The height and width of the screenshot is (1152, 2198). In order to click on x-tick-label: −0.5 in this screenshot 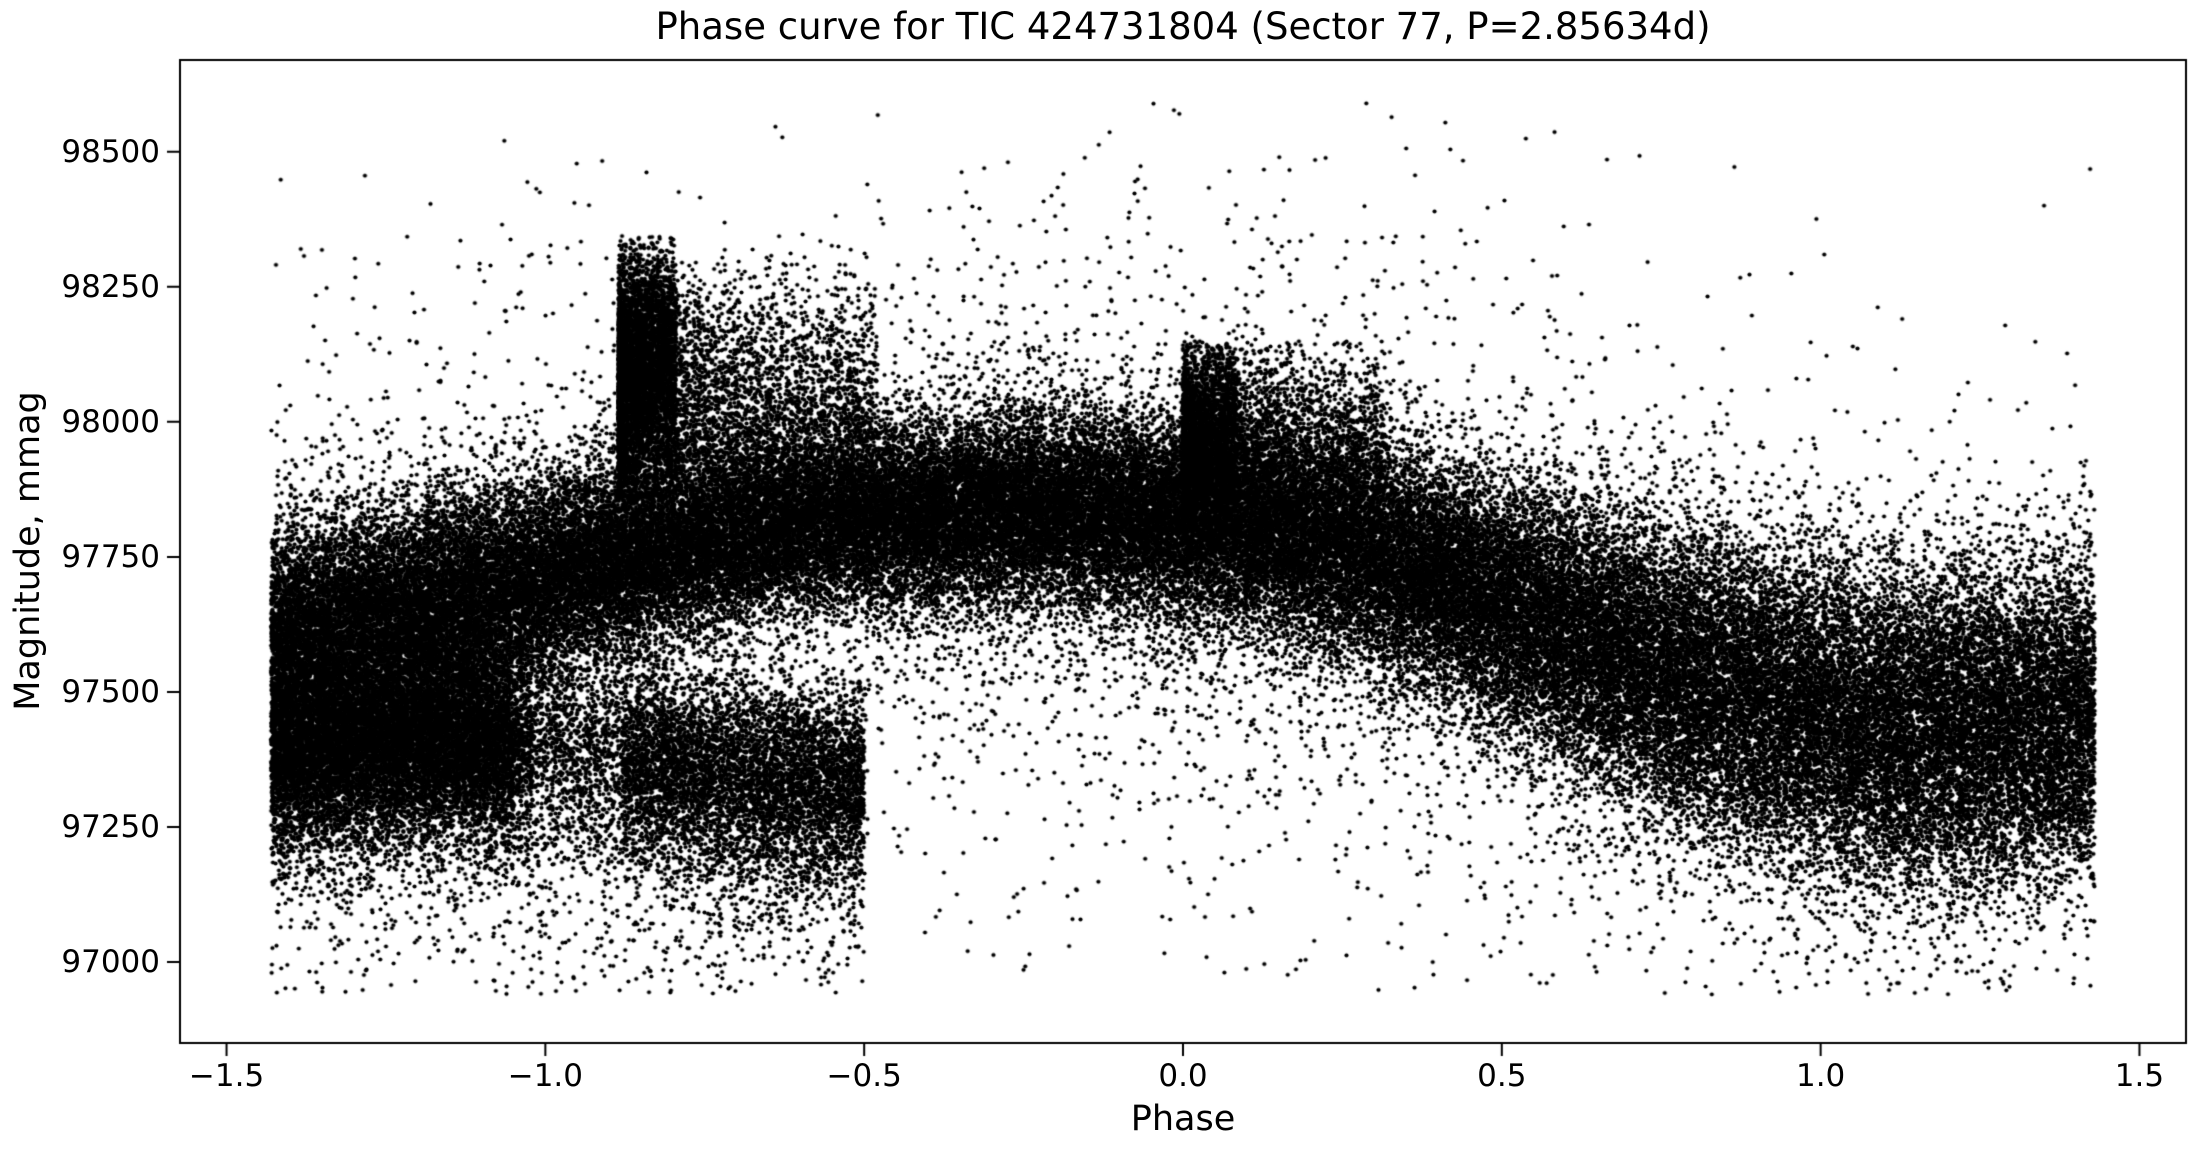, I will do `click(864, 1076)`.